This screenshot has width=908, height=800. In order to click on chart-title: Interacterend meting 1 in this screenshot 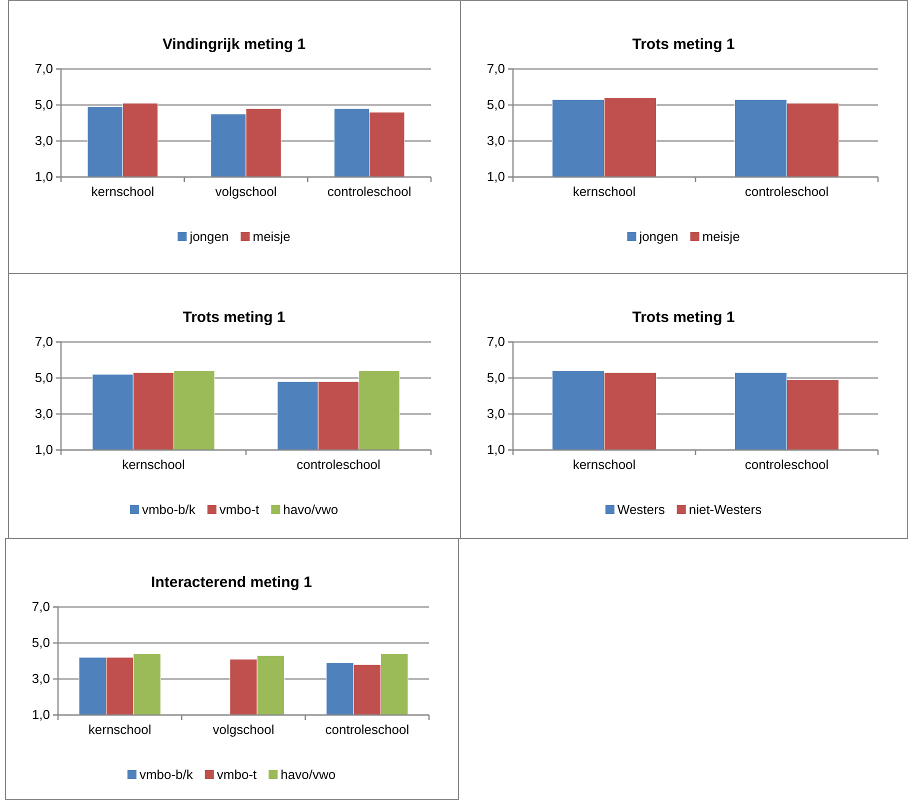, I will do `click(231, 582)`.